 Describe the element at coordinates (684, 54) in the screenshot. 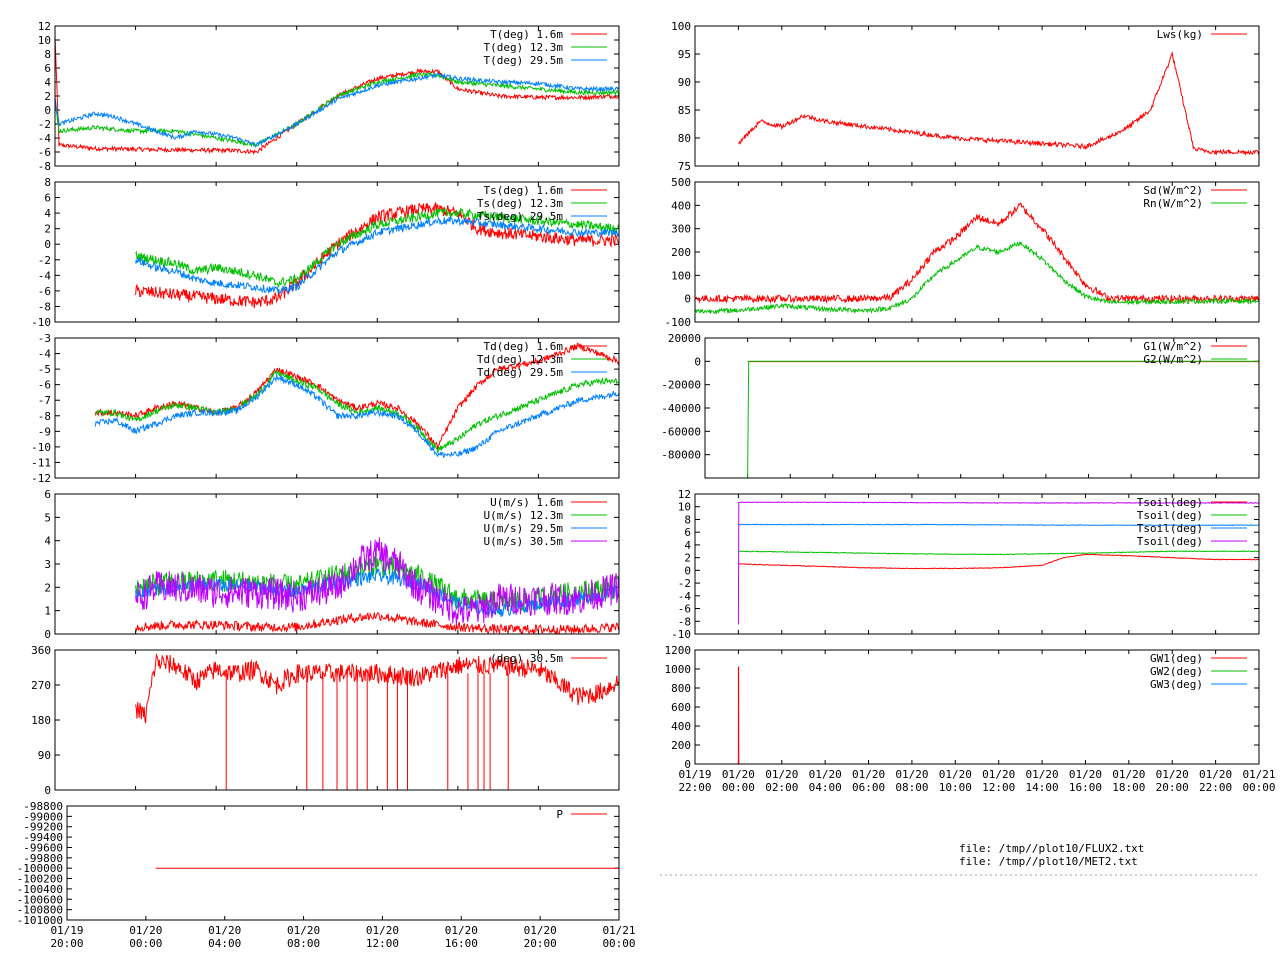

I see `y-tick-label: 95` at that location.